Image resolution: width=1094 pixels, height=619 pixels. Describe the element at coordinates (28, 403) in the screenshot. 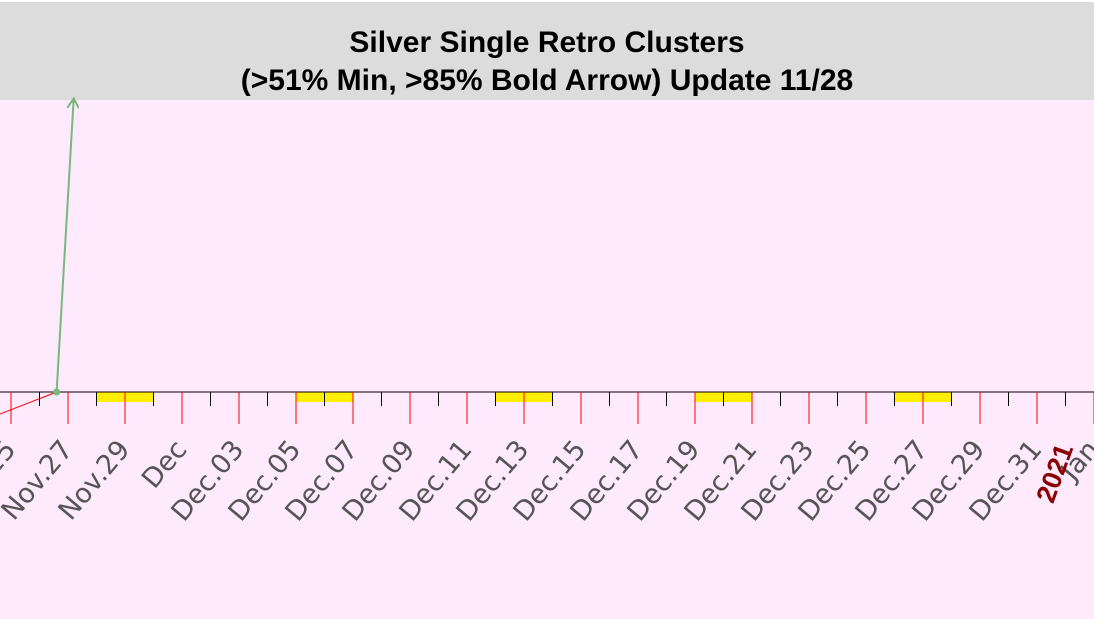

I see `retro-series-line` at that location.